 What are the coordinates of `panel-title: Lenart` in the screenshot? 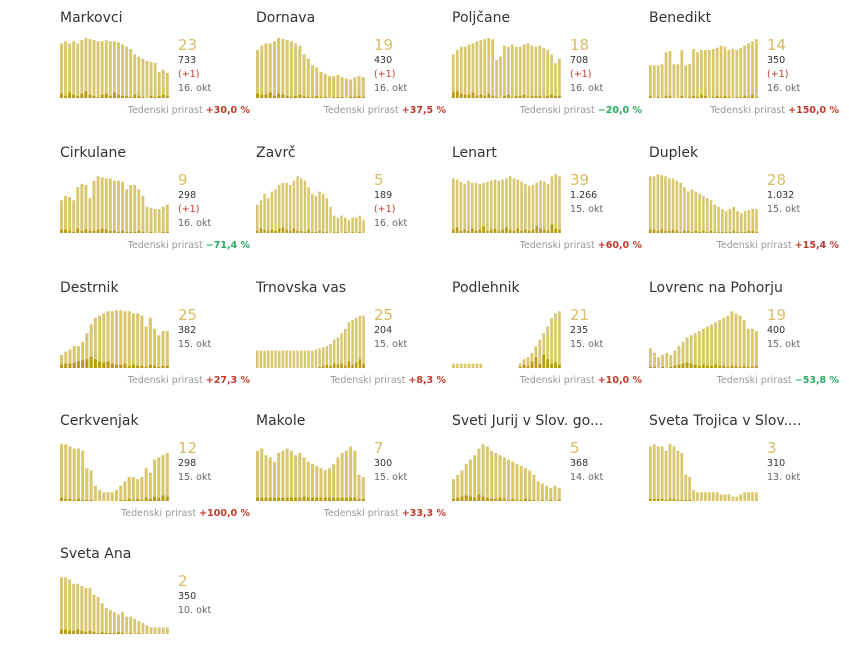 It's located at (474, 153).